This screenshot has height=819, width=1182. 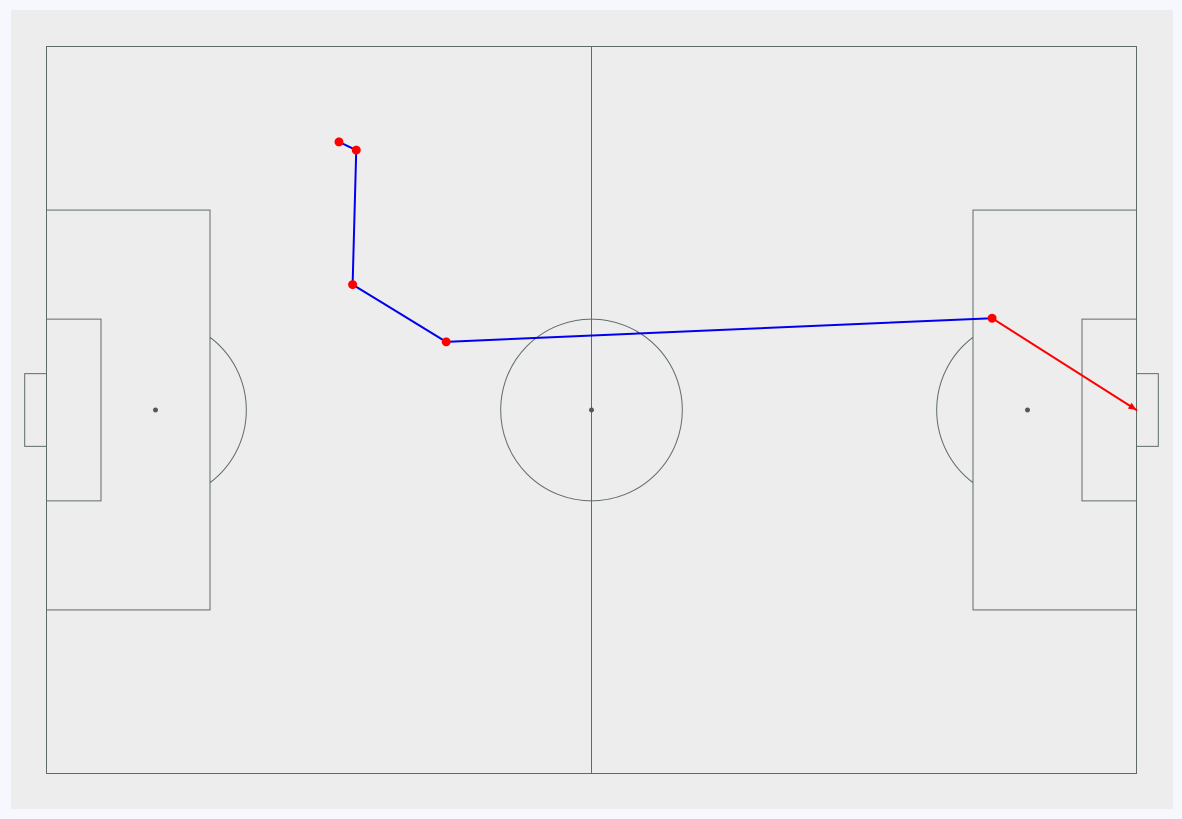 What do you see at coordinates (1109, 410) in the screenshot?
I see `right-six-yard-box` at bounding box center [1109, 410].